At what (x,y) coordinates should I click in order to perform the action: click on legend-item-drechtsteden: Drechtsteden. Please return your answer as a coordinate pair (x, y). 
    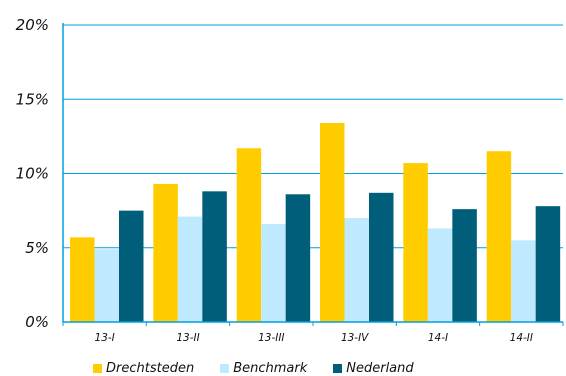
    Looking at the image, I should click on (143, 368).